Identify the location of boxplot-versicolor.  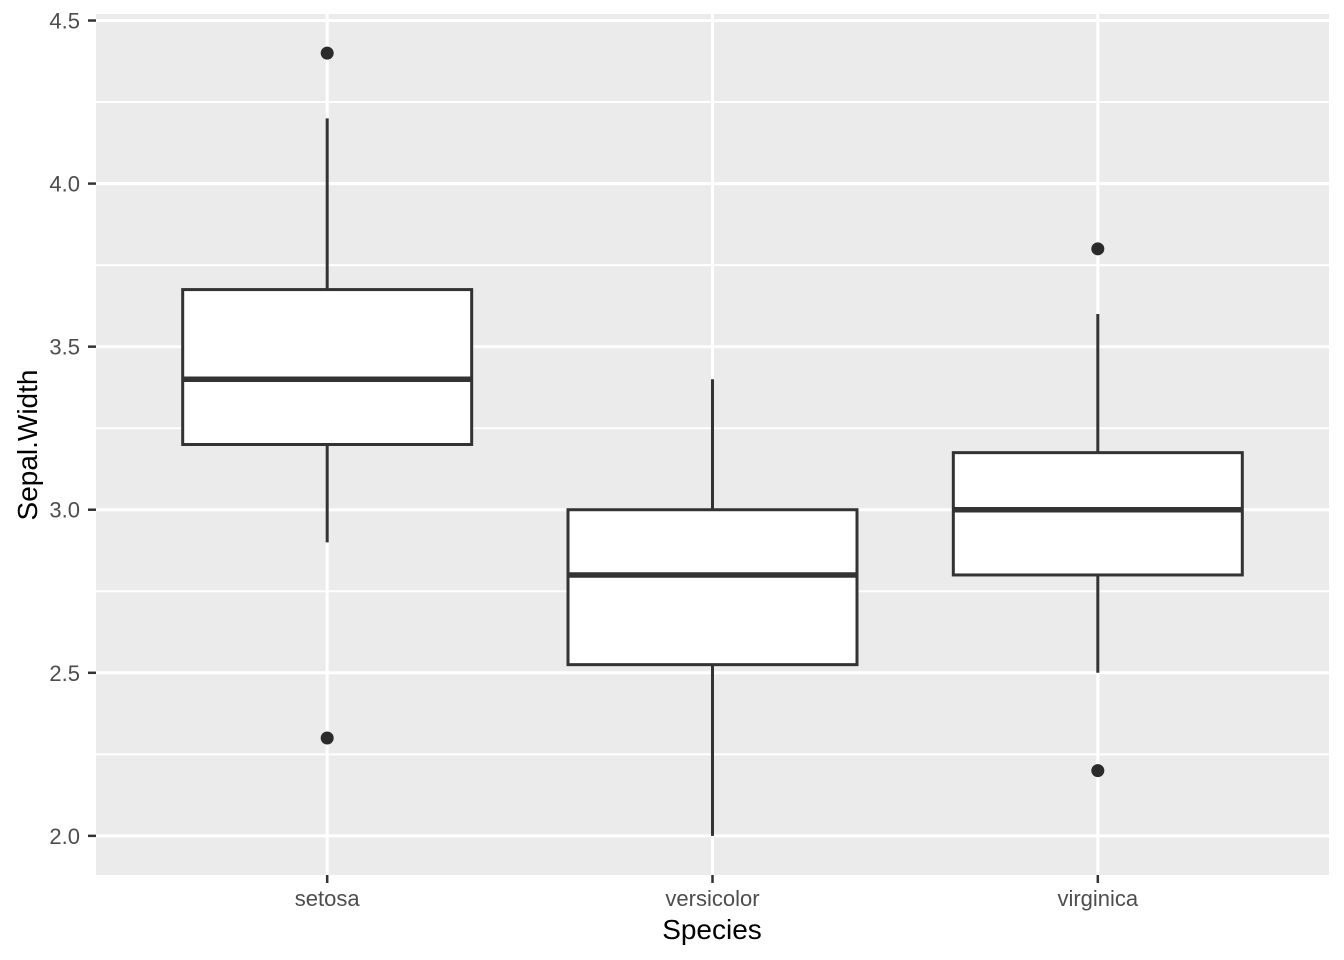
(712, 607).